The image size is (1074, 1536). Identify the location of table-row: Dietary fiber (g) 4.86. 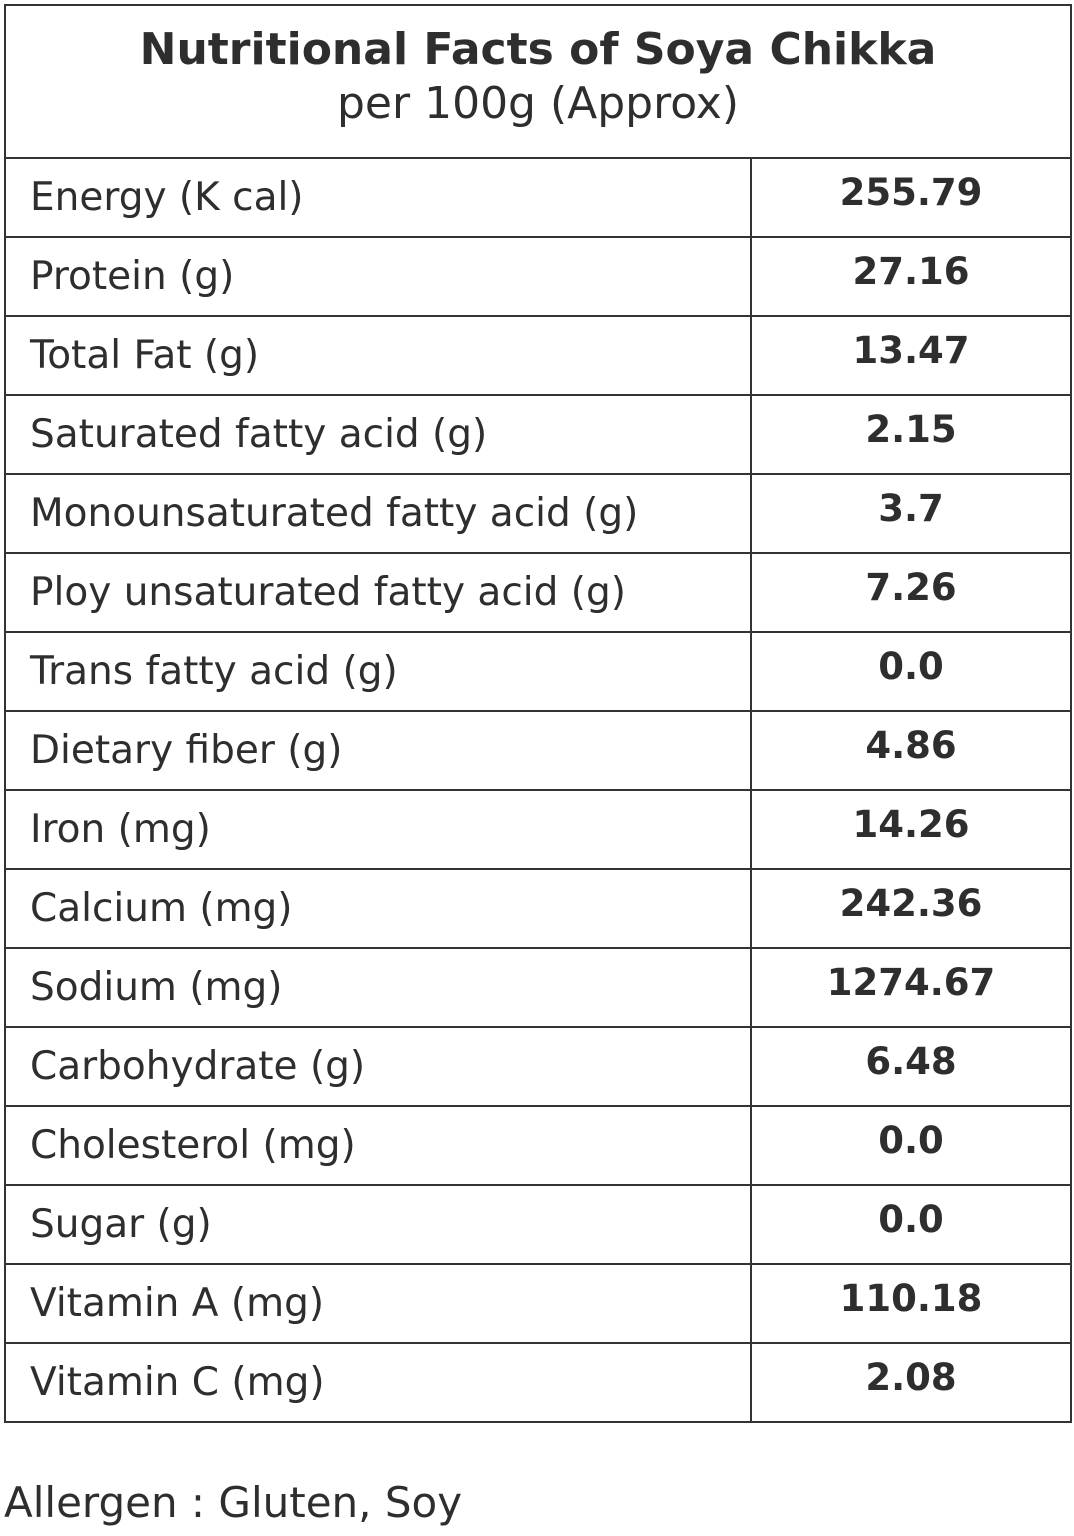
(538, 750).